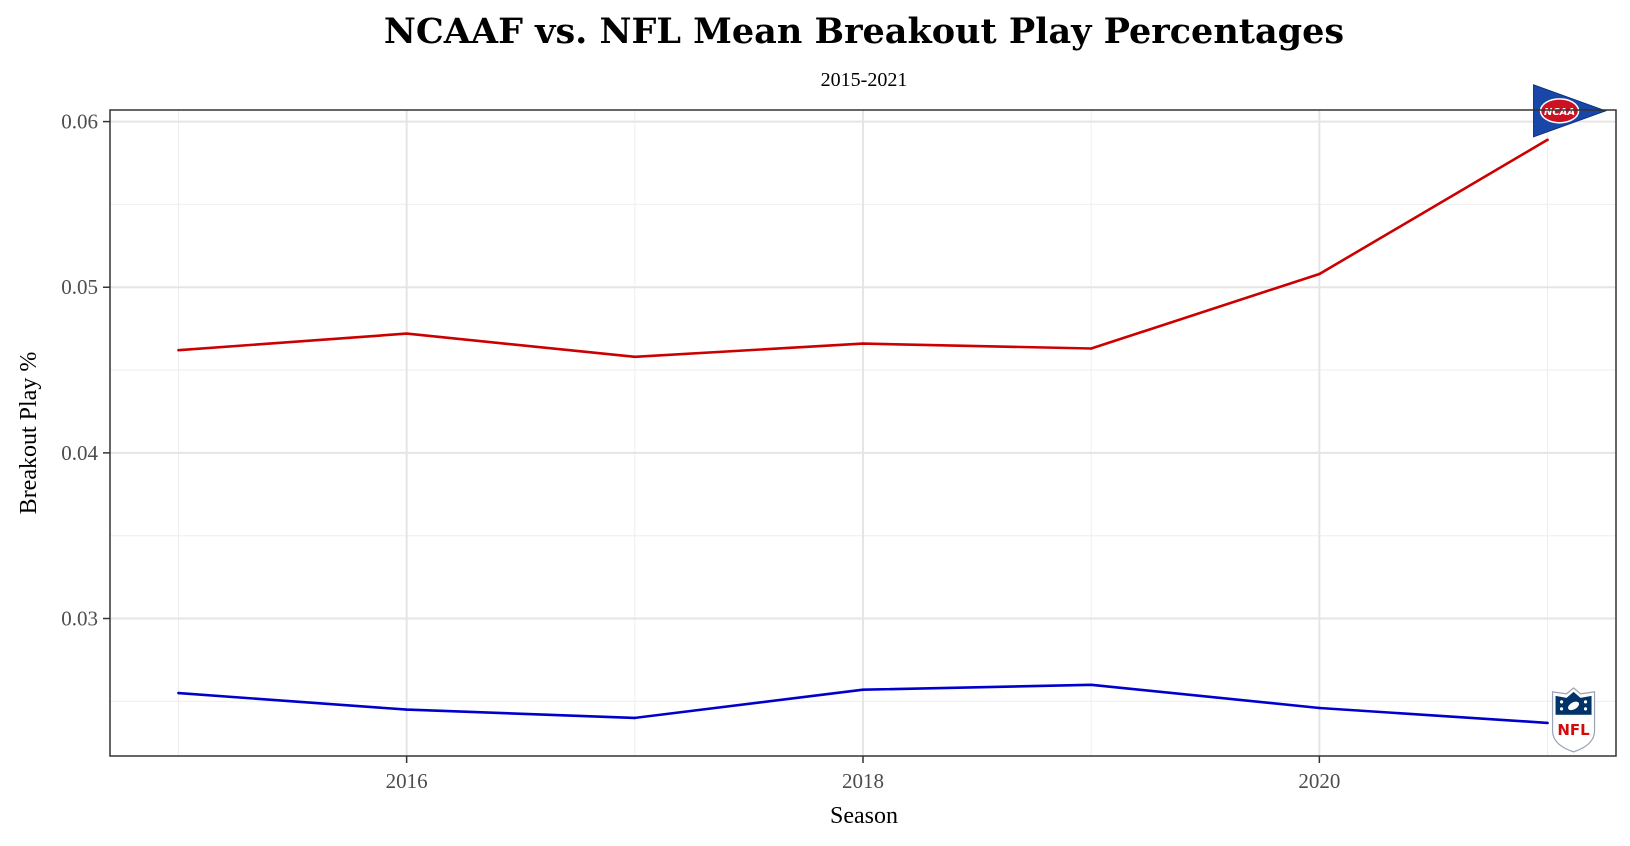 Image resolution: width=1630 pixels, height=846 pixels. Describe the element at coordinates (29, 433) in the screenshot. I see `y-axis-label: Breakout Play %` at that location.